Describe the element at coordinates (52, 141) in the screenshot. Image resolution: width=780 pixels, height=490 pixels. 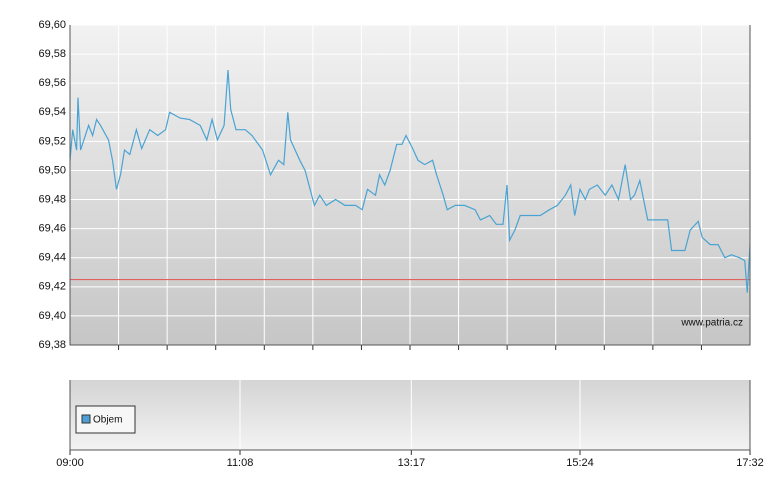
I see `y-tick-label: 69,52` at that location.